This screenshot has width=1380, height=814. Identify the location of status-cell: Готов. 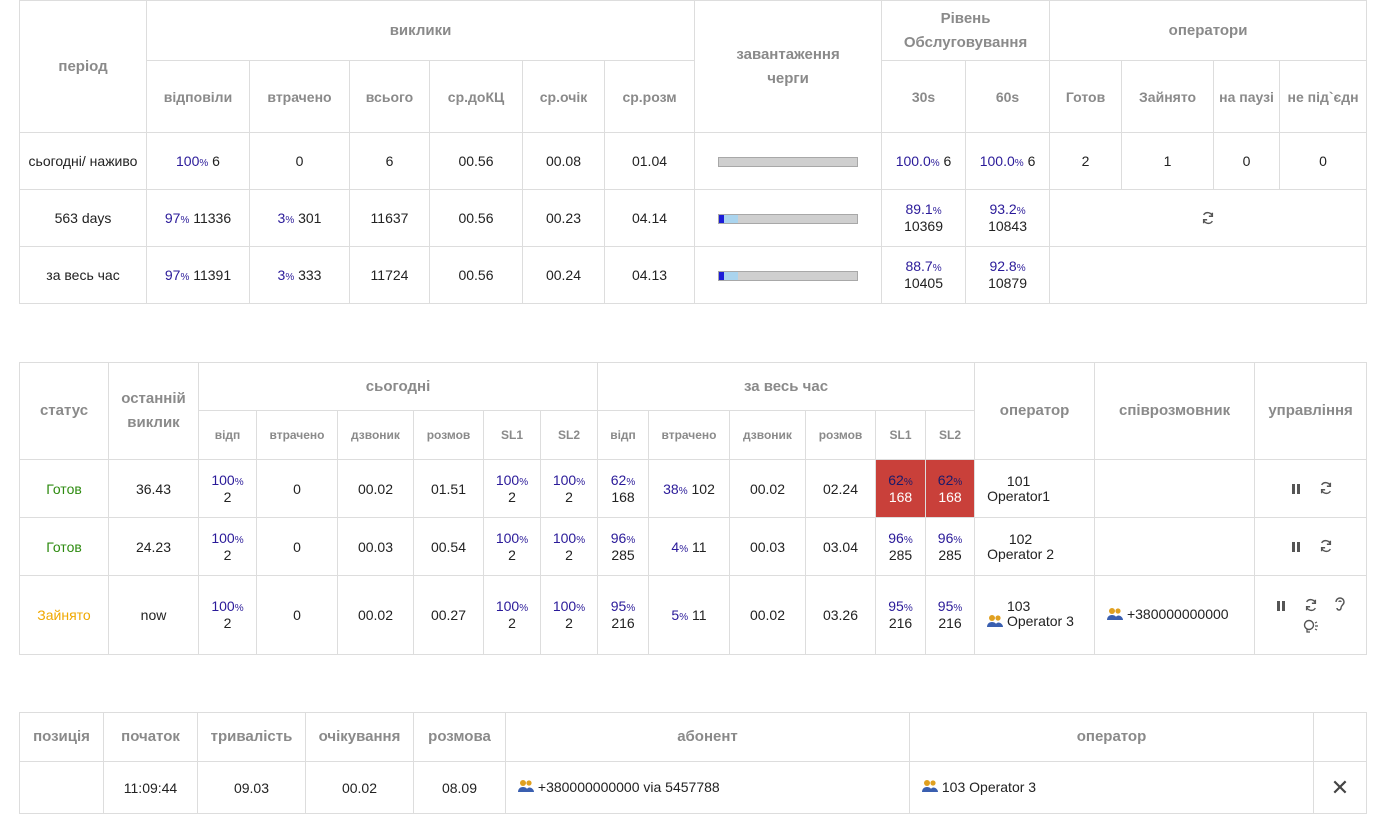
(64, 488).